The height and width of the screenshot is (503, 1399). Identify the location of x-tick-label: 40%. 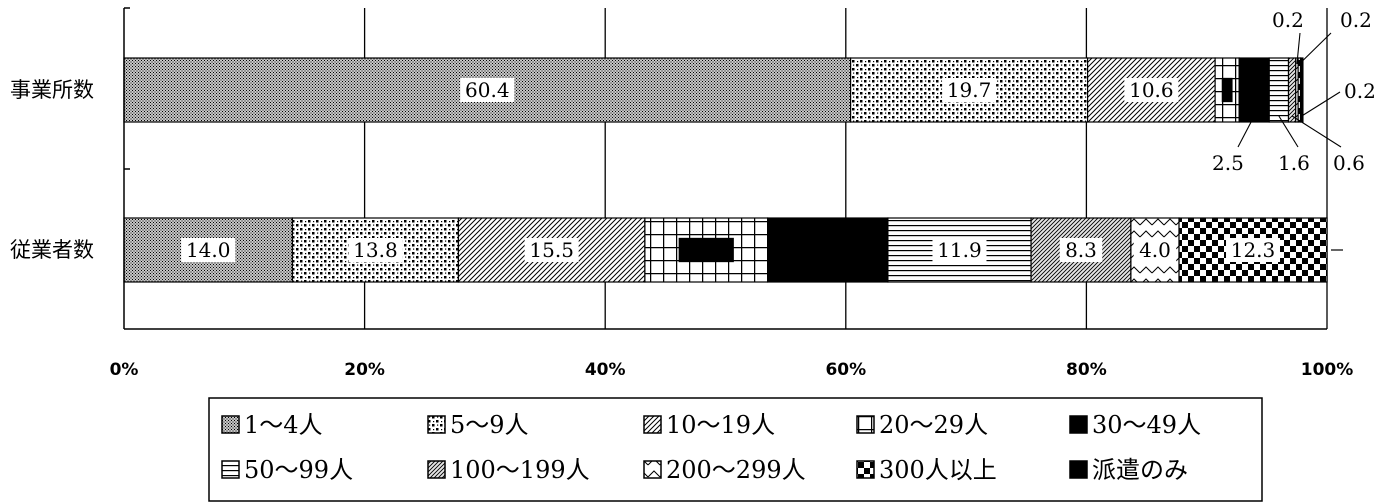
(605, 370).